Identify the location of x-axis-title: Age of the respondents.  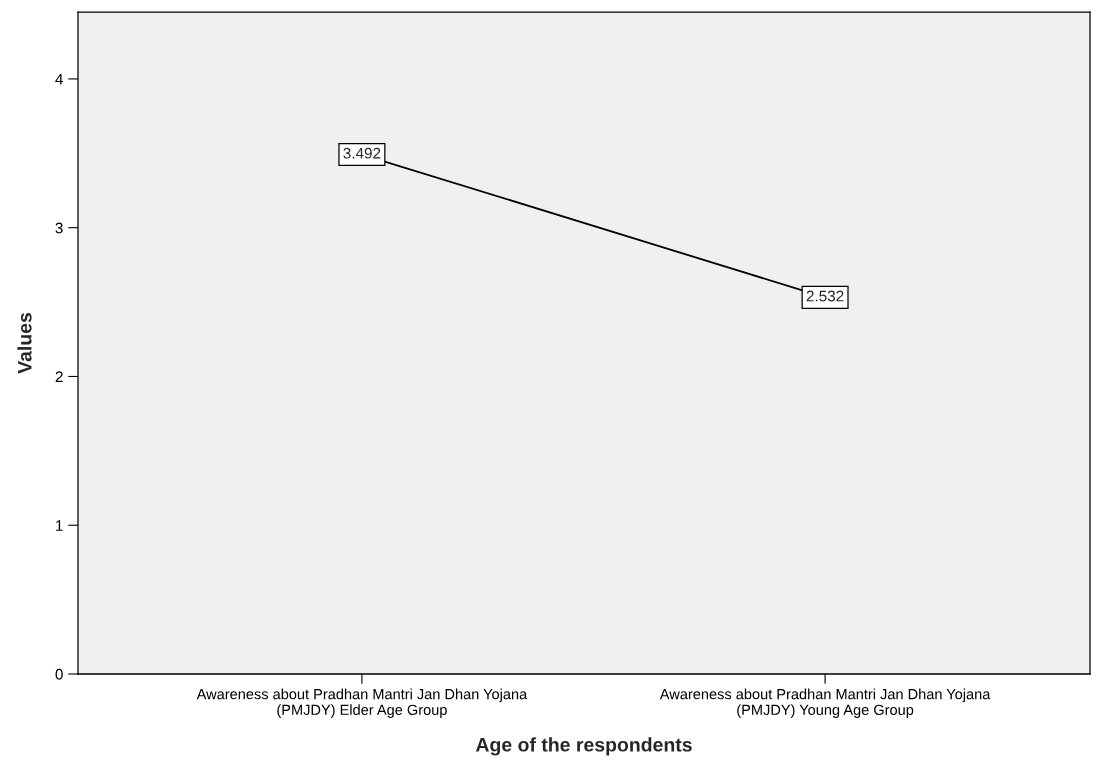
(583, 746).